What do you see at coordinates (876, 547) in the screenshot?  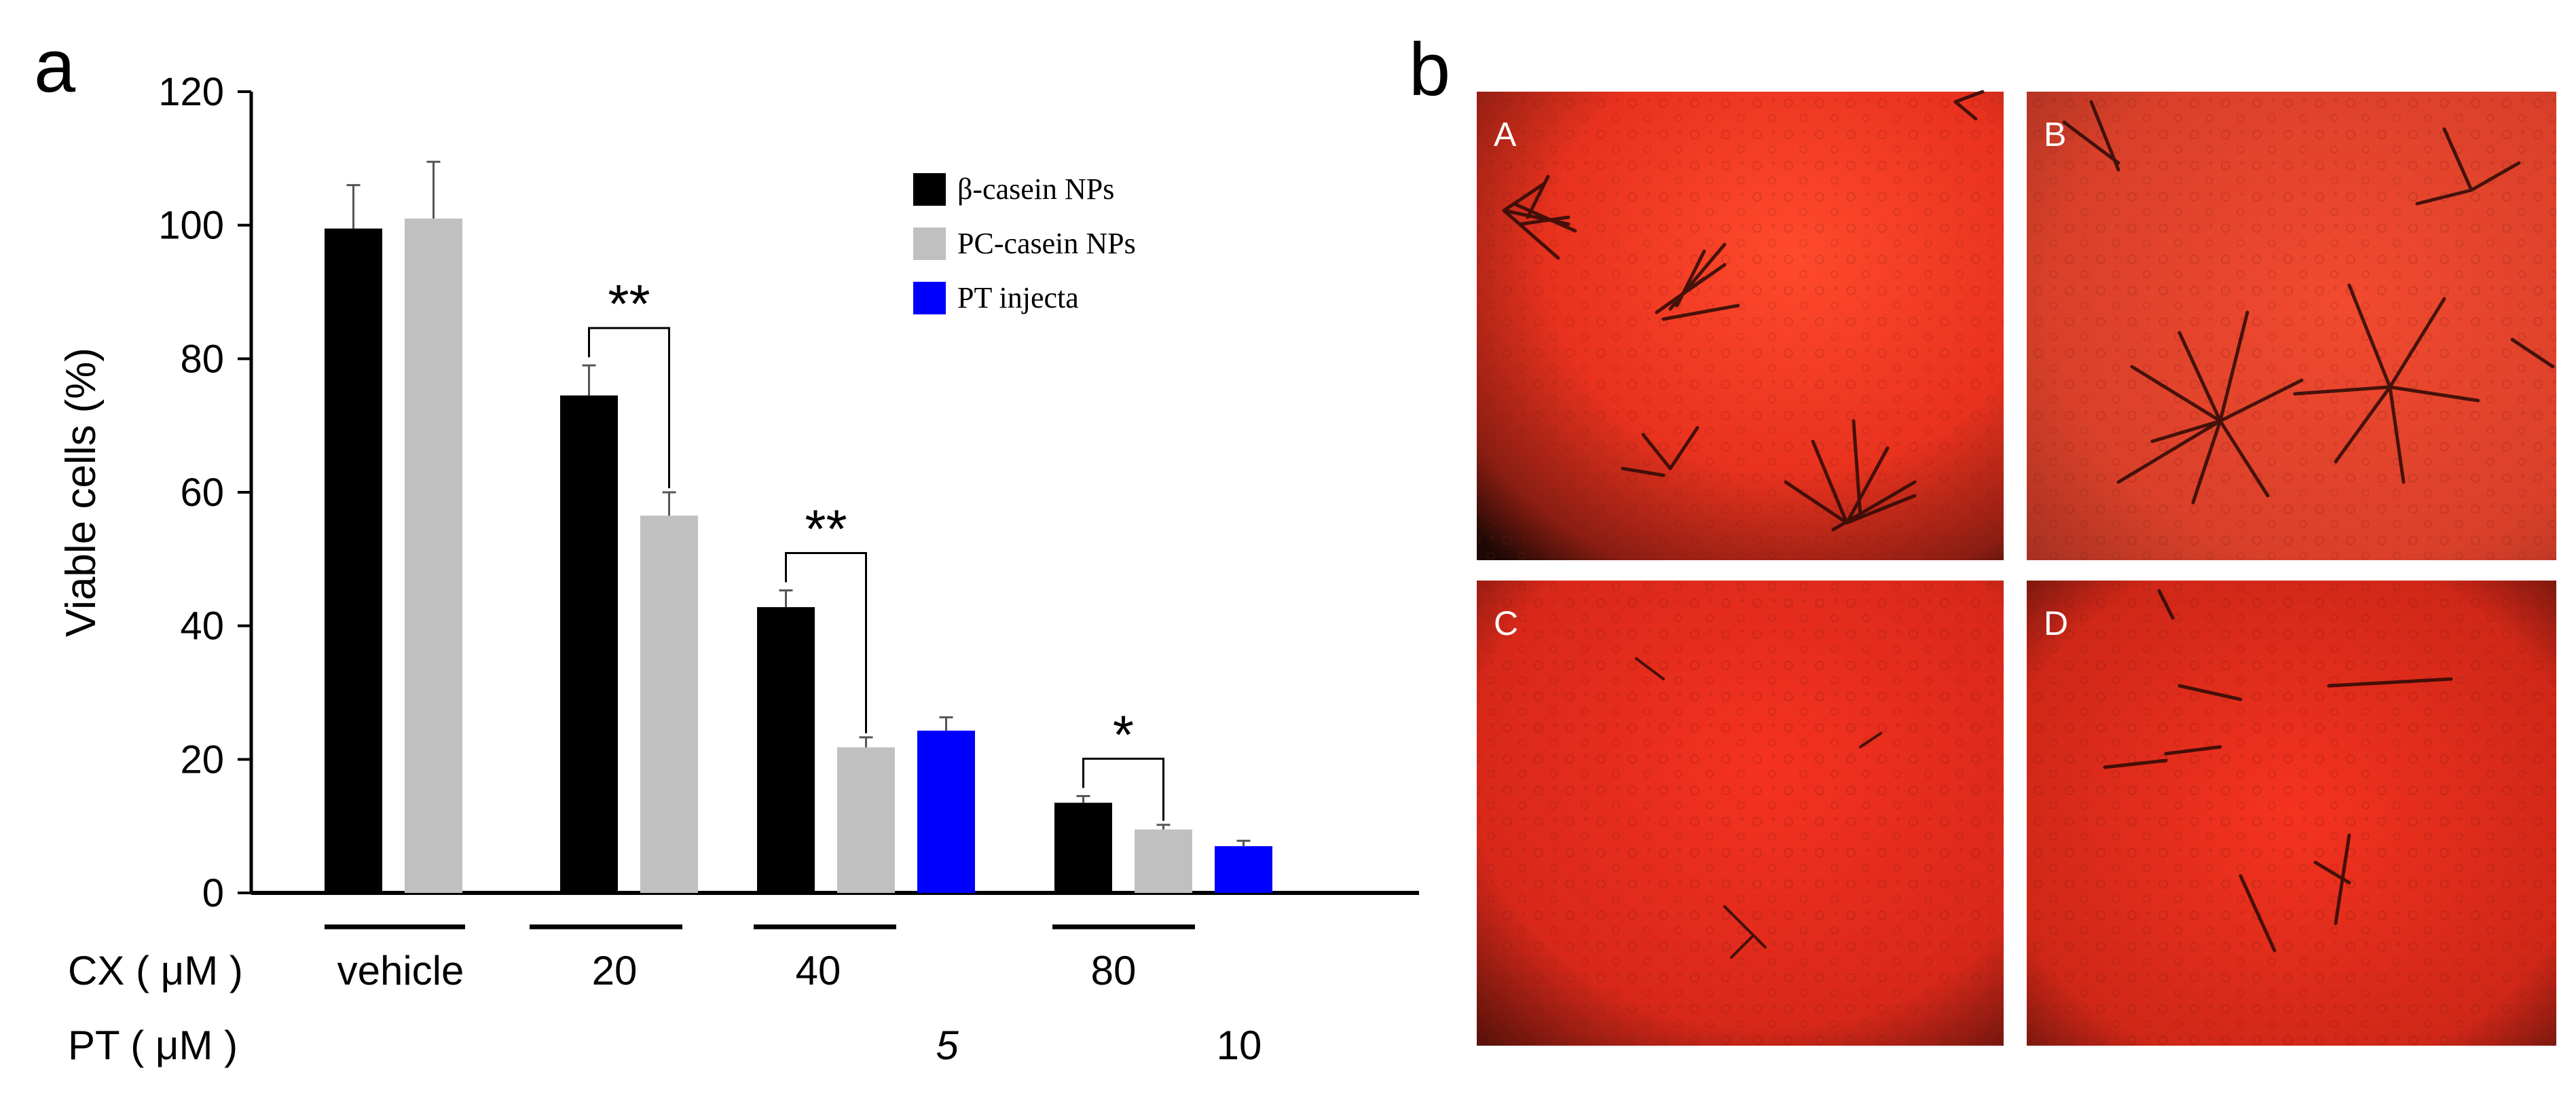 I see `significance-annotations: *****` at bounding box center [876, 547].